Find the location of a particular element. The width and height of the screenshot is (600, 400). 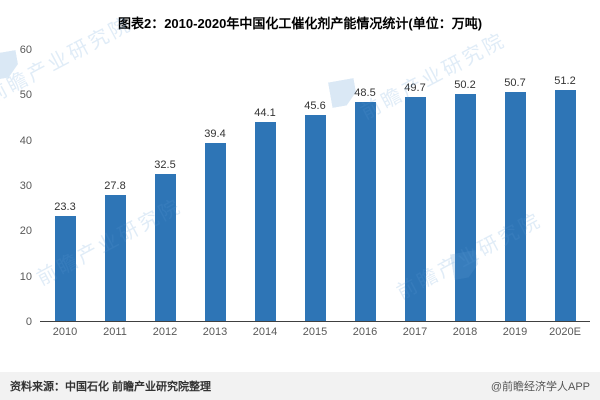

x-tick-label: 2019 is located at coordinates (515, 332).